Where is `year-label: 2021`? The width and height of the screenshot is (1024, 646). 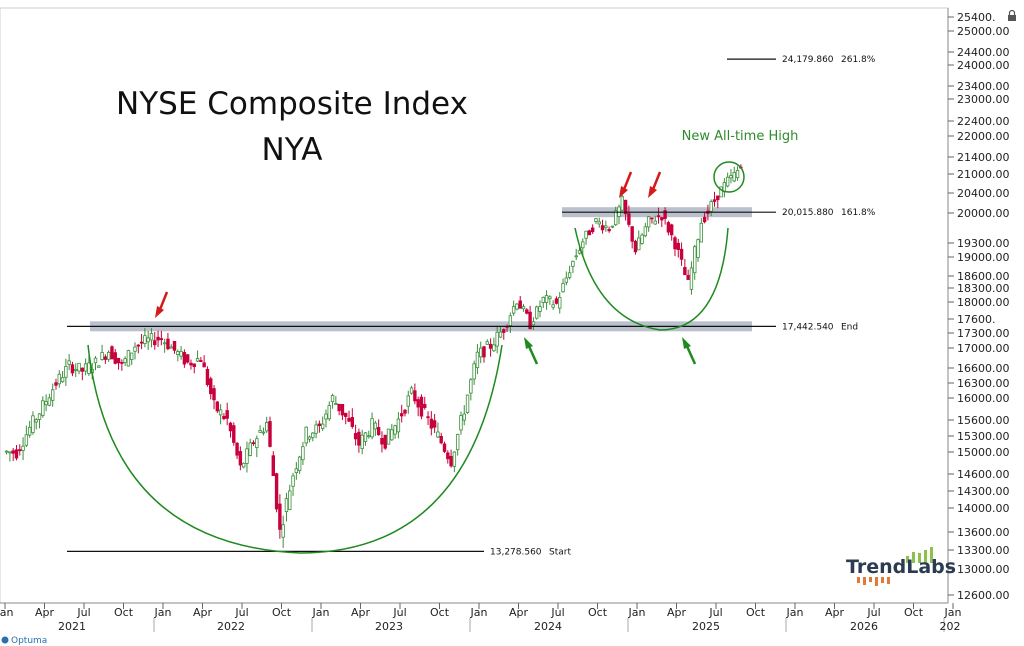
year-label: 2021 is located at coordinates (72, 626).